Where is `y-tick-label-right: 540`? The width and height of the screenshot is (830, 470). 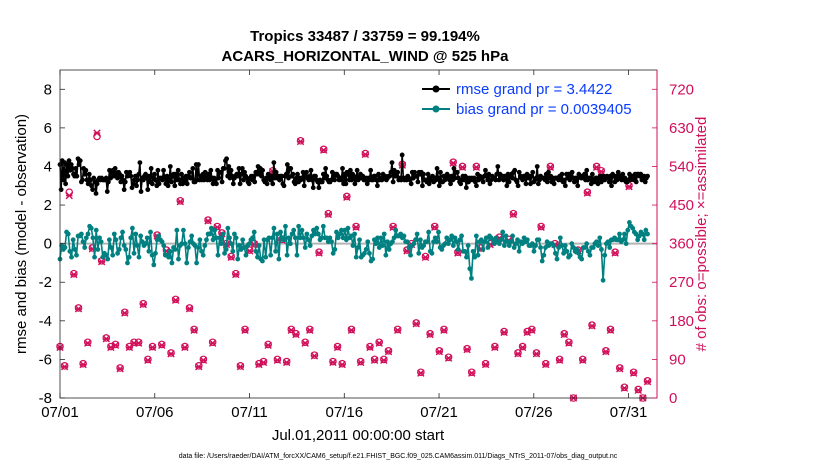
y-tick-label-right: 540 is located at coordinates (681, 166).